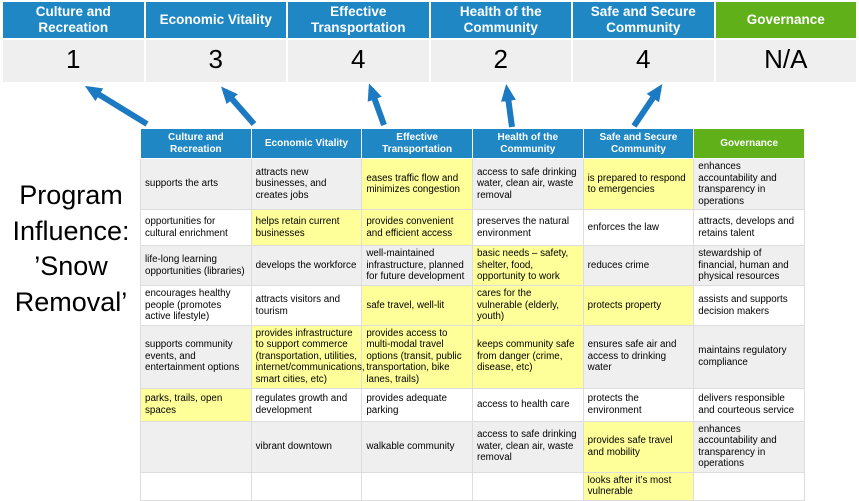  Describe the element at coordinates (358, 61) in the screenshot. I see `score-value-2: 4` at that location.